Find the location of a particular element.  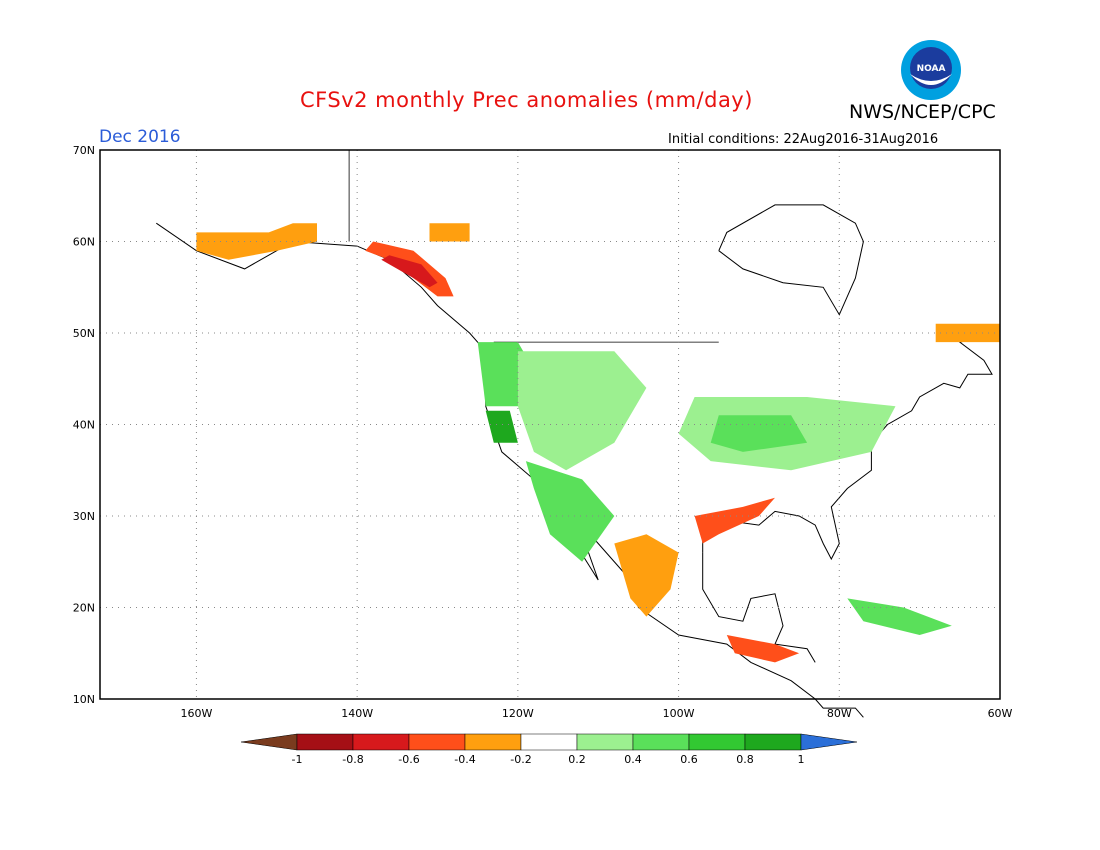

anomaly-region-caribbean-wet is located at coordinates (899, 616).